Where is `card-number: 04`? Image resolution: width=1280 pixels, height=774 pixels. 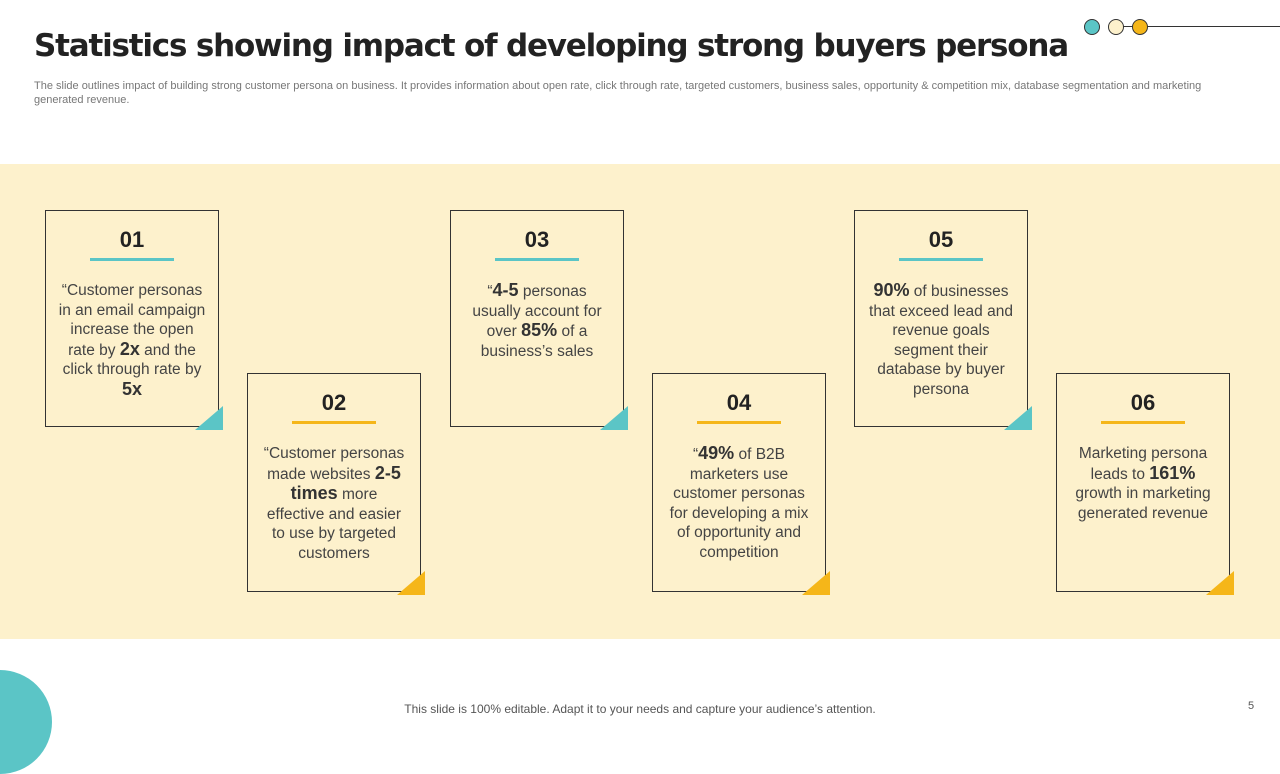
card-number: 04 is located at coordinates (739, 402).